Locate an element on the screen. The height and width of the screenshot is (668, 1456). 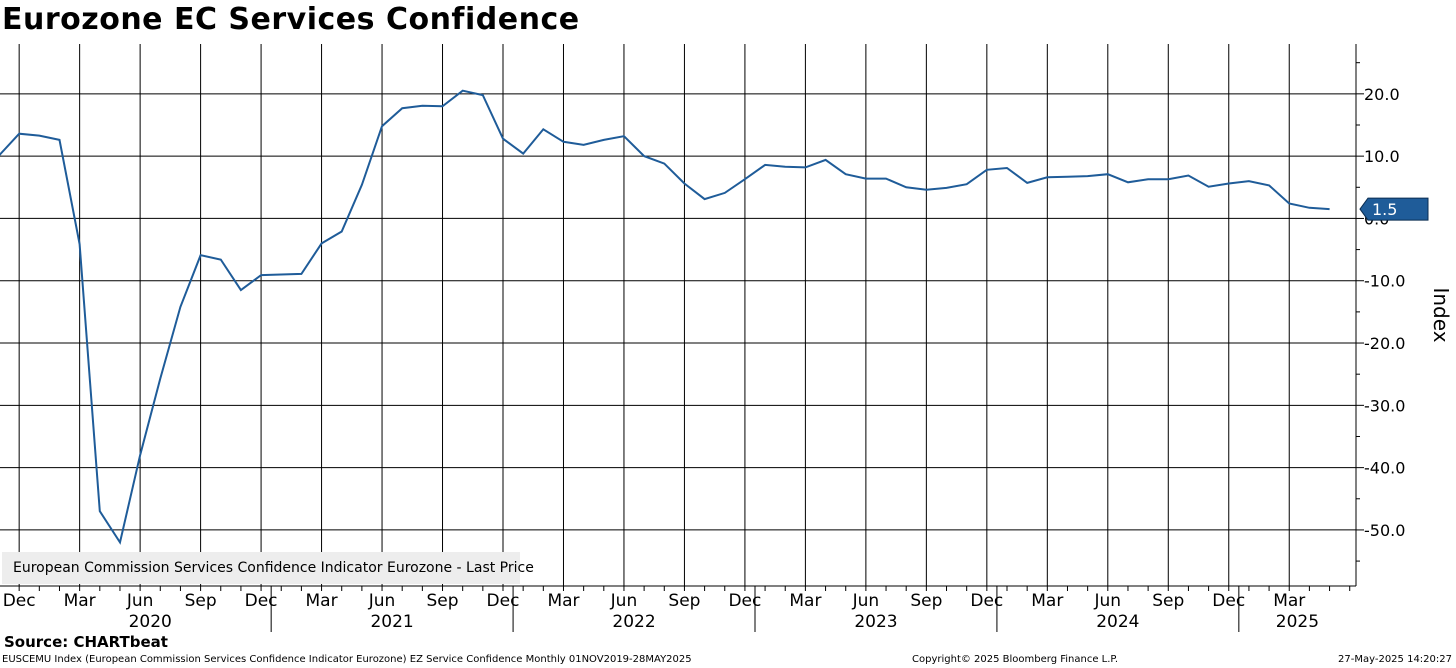
y-tick-label: 20.0 is located at coordinates (1382, 94).